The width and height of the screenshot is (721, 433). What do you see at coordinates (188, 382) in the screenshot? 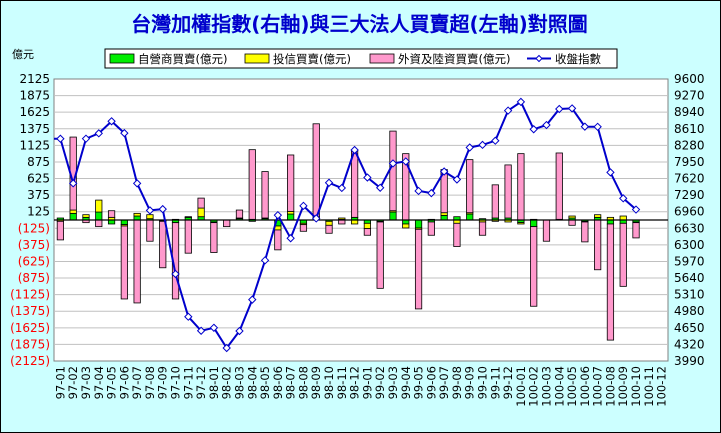
I see `x-tick-label: 97-11` at bounding box center [188, 382].